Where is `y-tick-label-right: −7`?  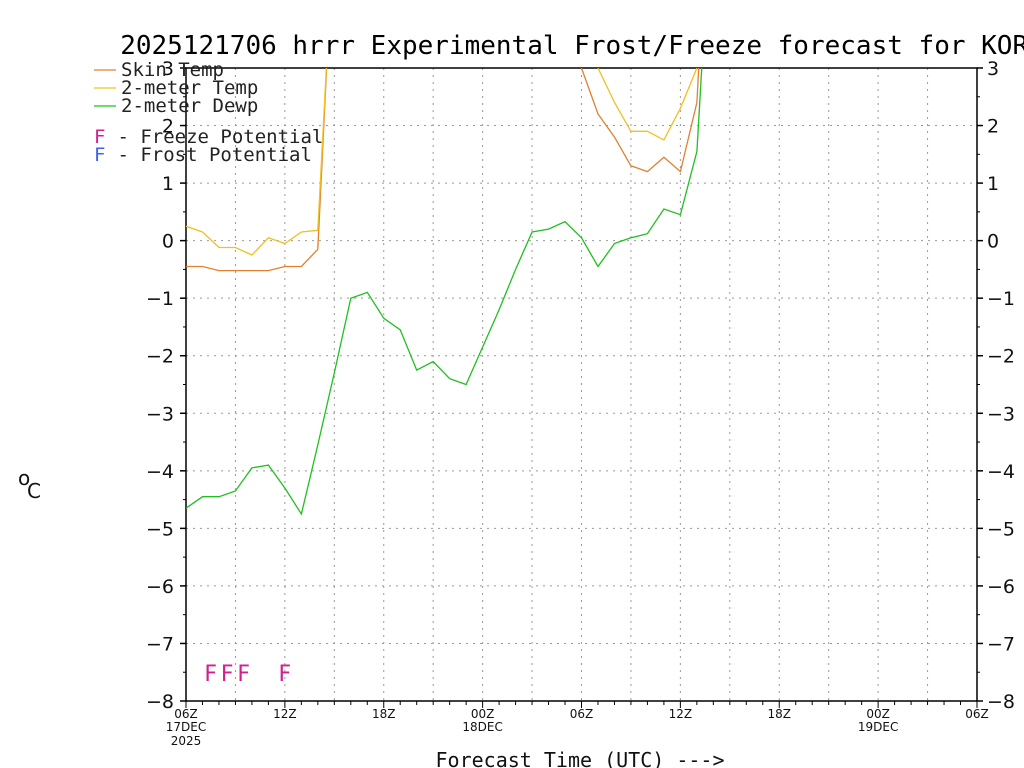 y-tick-label-right: −7 is located at coordinates (1001, 644).